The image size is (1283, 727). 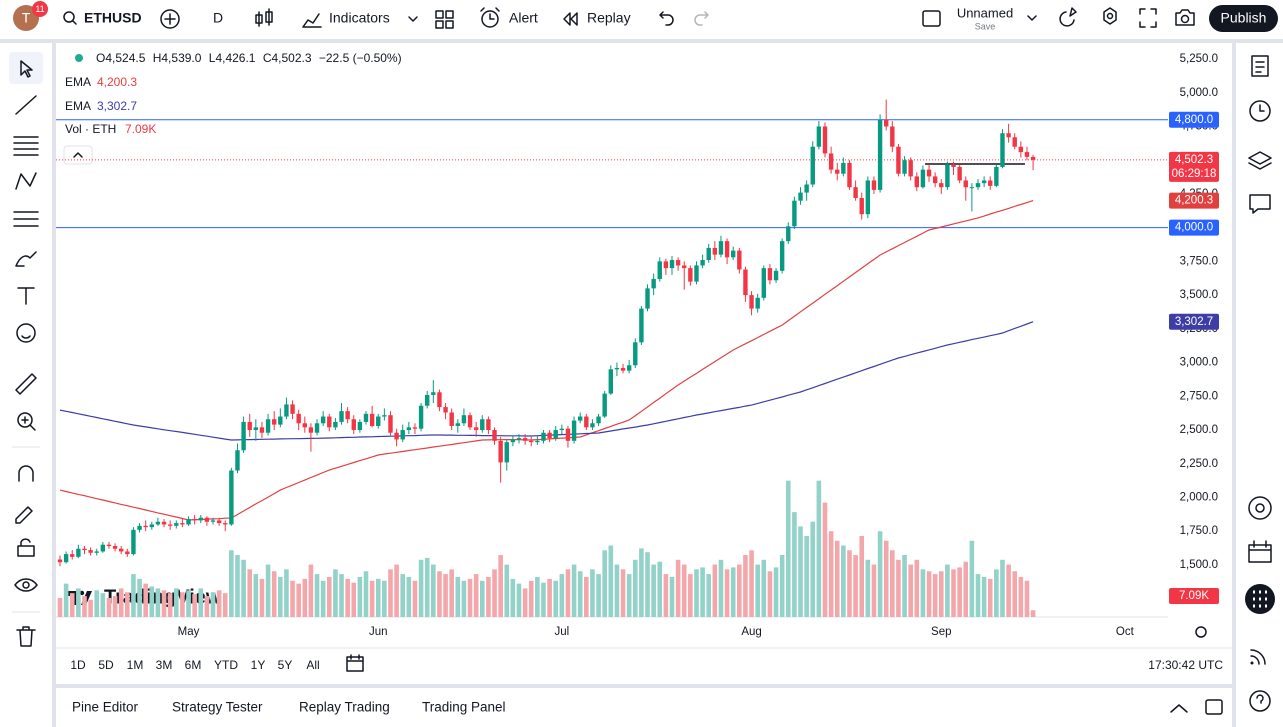 What do you see at coordinates (1260, 66) in the screenshot?
I see `watchlist-button` at bounding box center [1260, 66].